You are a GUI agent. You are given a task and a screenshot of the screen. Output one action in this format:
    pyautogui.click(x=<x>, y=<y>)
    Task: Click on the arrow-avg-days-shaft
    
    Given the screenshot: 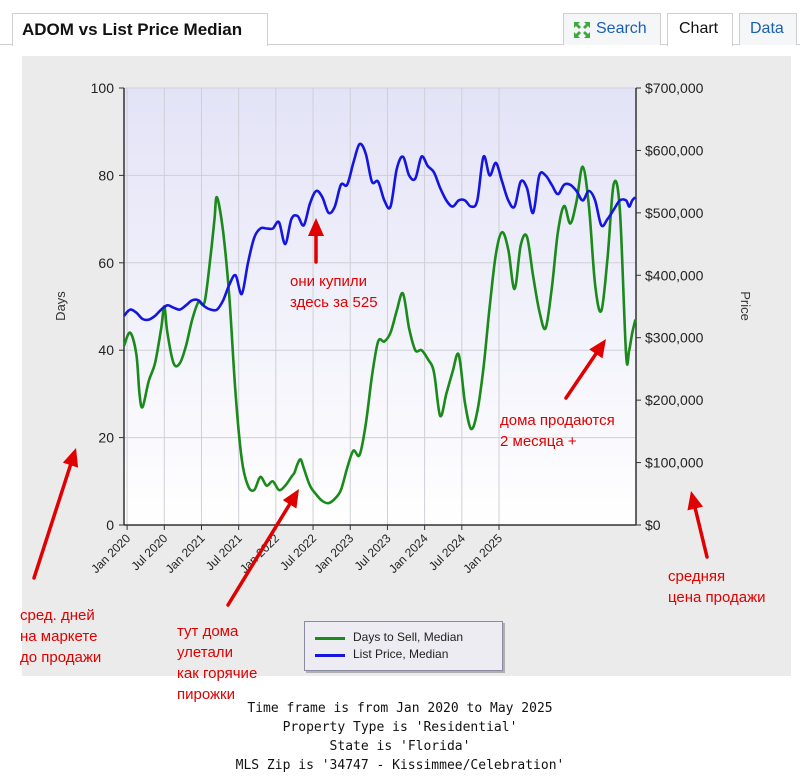 What is the action you would take?
    pyautogui.click(x=52, y=521)
    